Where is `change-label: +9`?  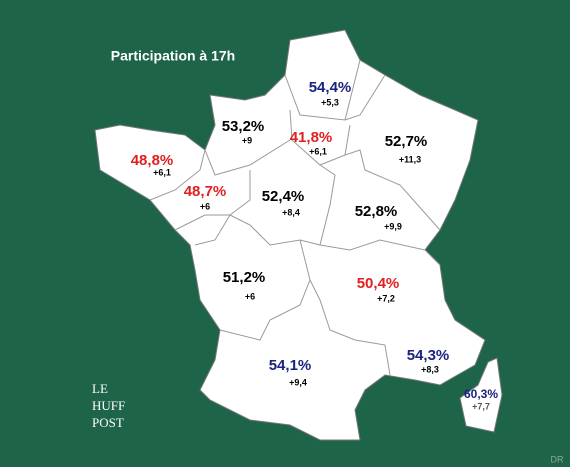
change-label: +9 is located at coordinates (247, 140).